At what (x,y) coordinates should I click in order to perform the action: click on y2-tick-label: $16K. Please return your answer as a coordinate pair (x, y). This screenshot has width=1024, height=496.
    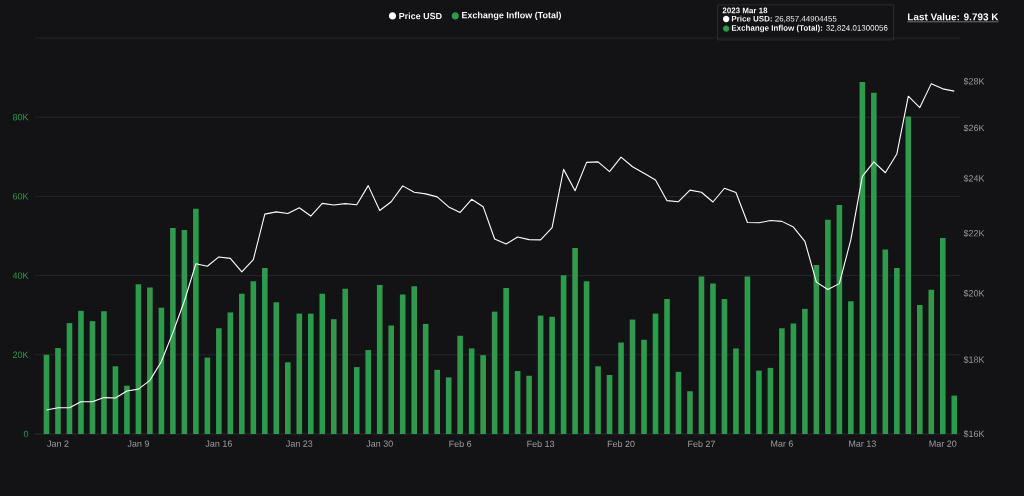
    Looking at the image, I should click on (974, 434).